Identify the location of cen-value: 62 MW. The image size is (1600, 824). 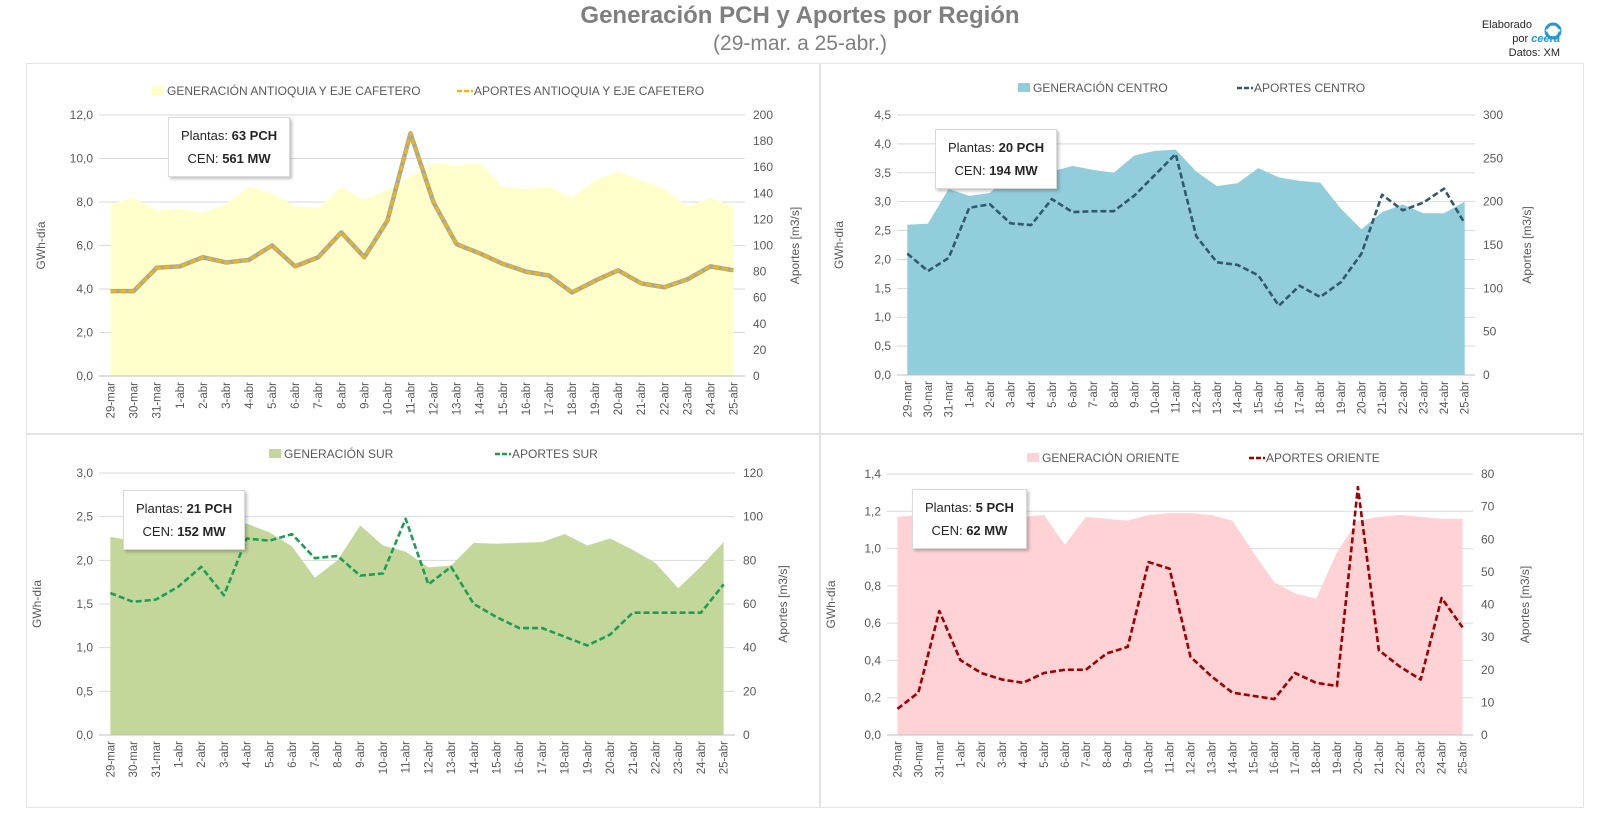
(987, 530).